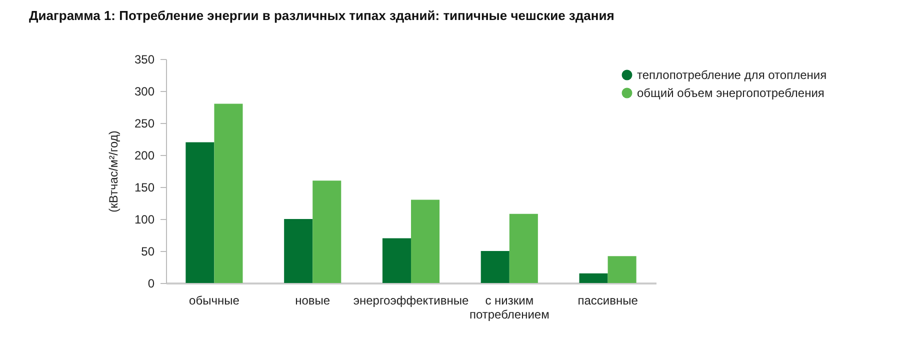 Image resolution: width=900 pixels, height=347 pixels. Describe the element at coordinates (144, 155) in the screenshot. I see `y-tick-label: 200` at that location.